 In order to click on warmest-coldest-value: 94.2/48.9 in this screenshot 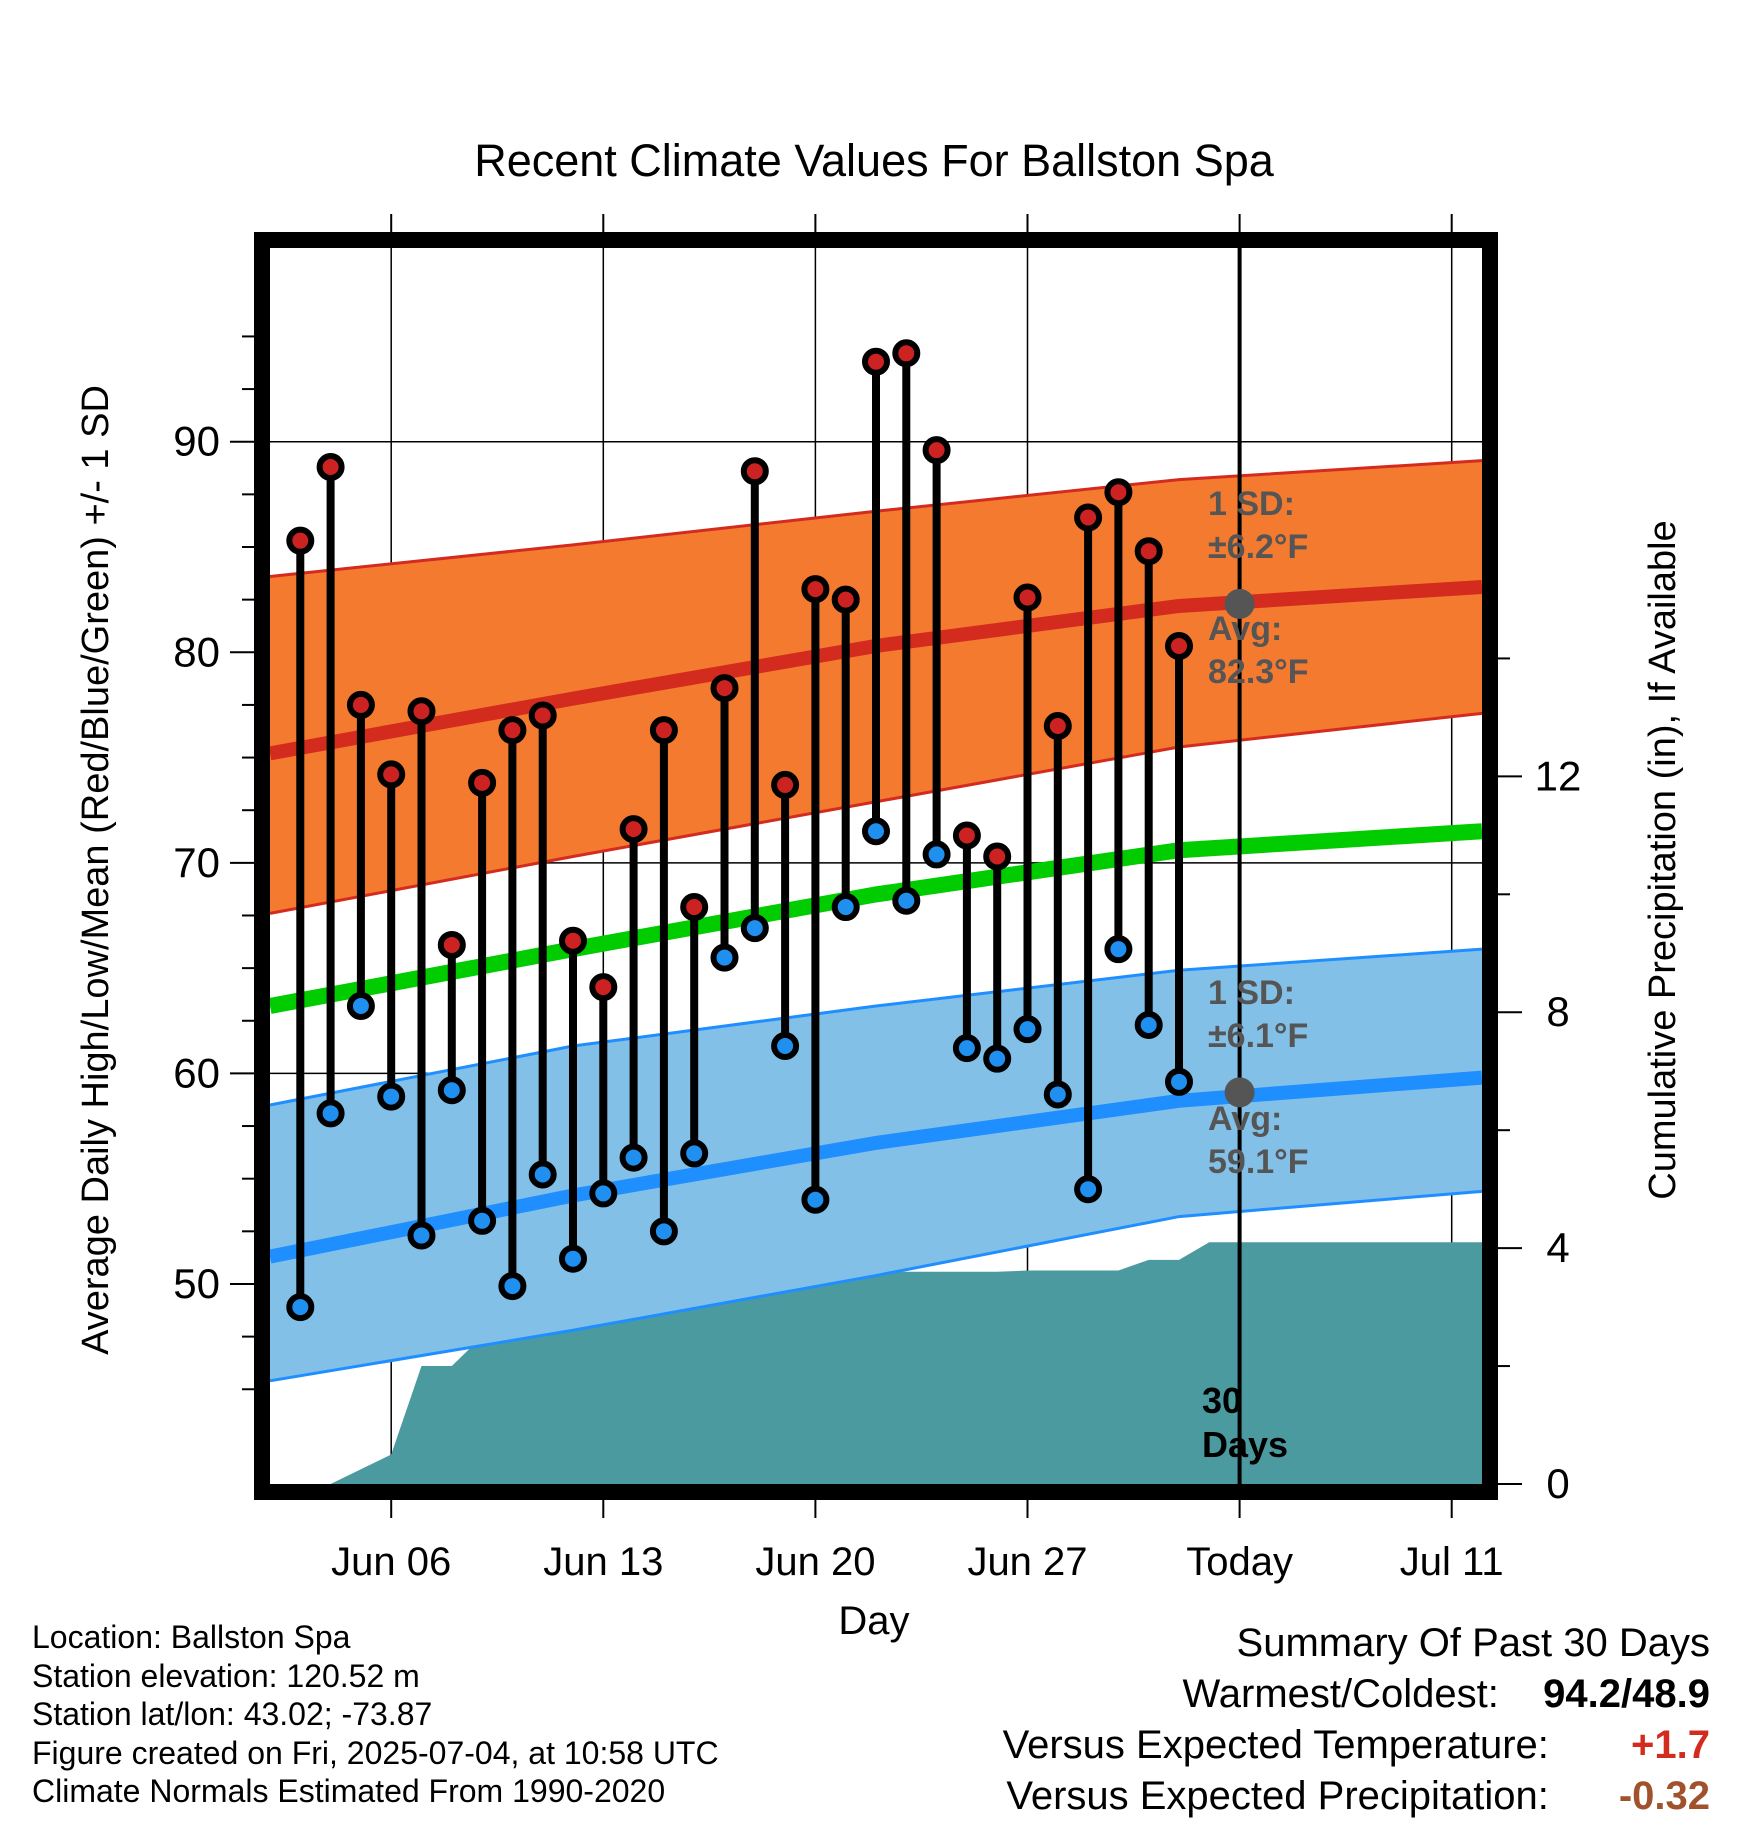, I will do `click(1626, 1694)`.